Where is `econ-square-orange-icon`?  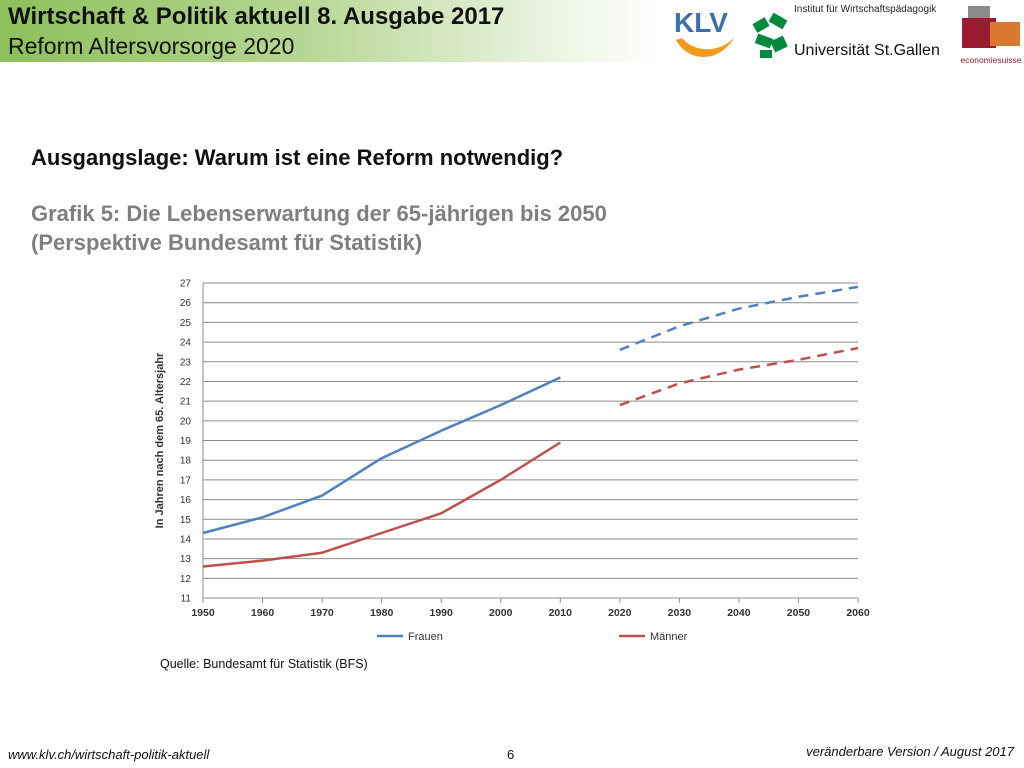 econ-square-orange-icon is located at coordinates (1005, 34).